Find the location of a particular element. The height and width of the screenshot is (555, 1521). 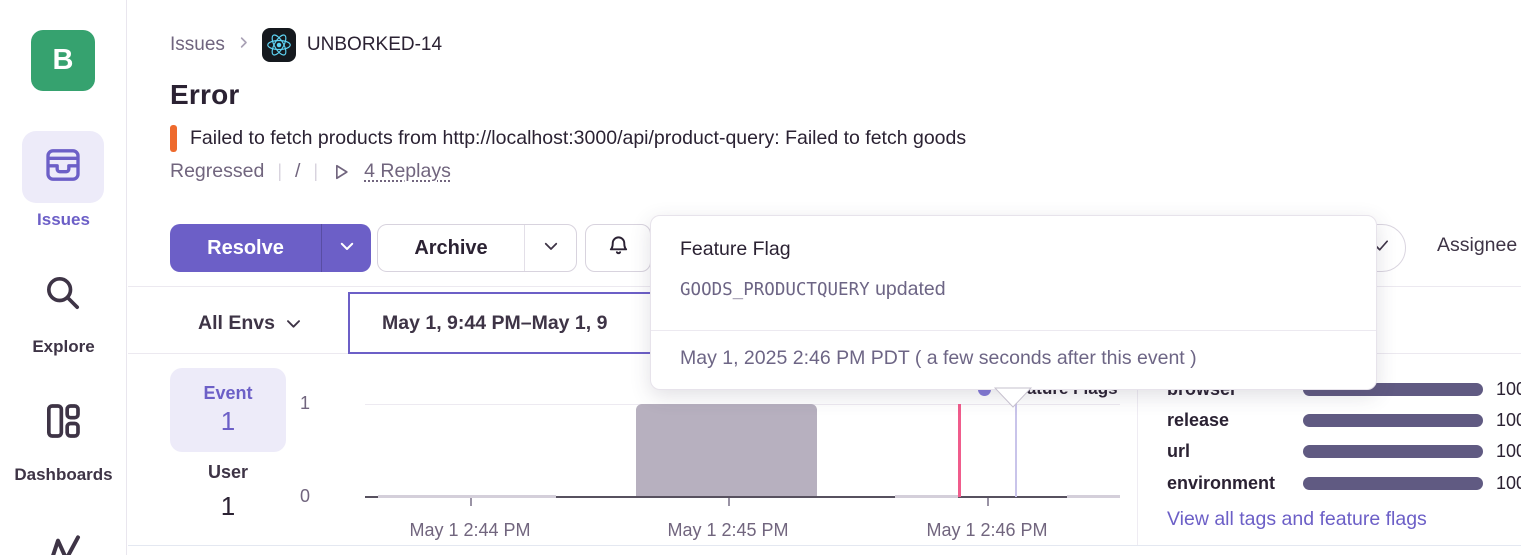

event-count-toggle: Event 1 is located at coordinates (228, 410).